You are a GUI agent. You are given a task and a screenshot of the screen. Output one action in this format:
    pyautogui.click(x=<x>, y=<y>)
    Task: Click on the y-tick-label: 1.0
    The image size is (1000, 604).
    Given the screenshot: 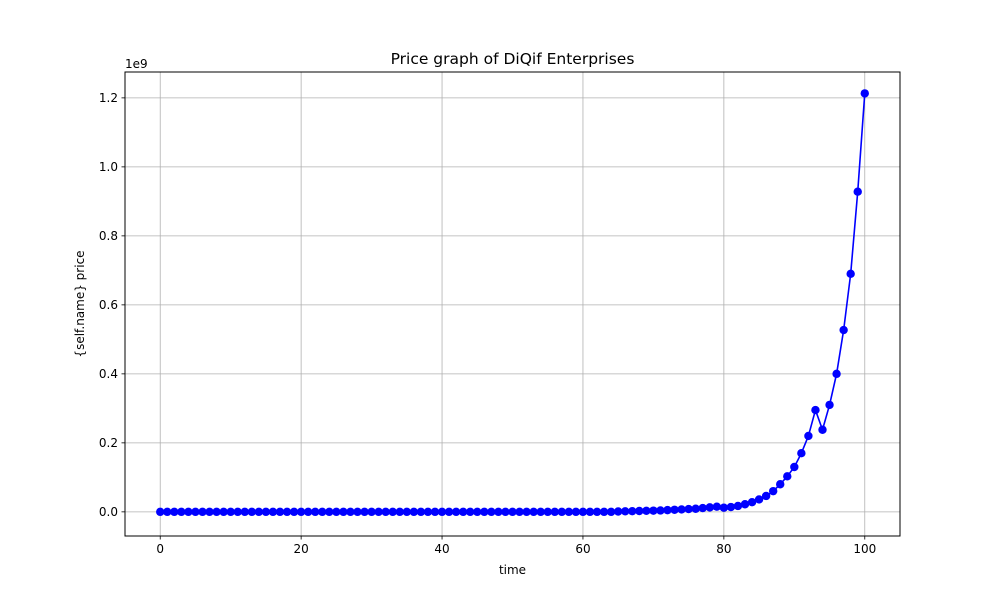 What is the action you would take?
    pyautogui.click(x=108, y=167)
    